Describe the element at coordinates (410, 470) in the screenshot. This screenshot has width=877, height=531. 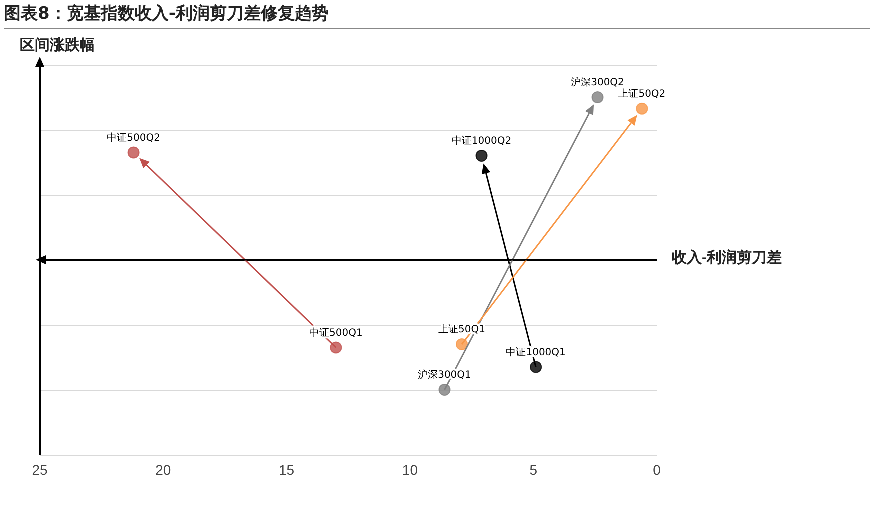
I see `x-tick-label: 10` at that location.